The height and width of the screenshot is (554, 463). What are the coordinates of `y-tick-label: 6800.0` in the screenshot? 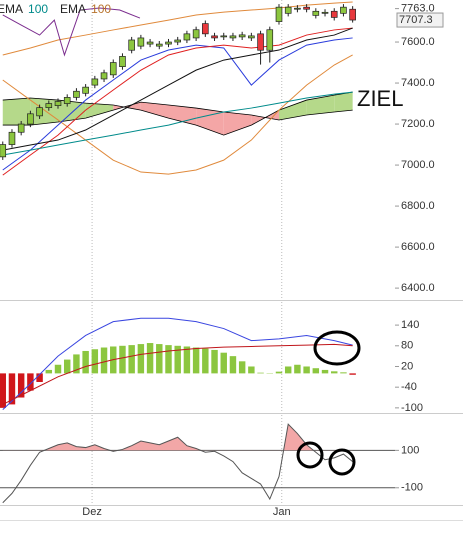 It's located at (418, 206).